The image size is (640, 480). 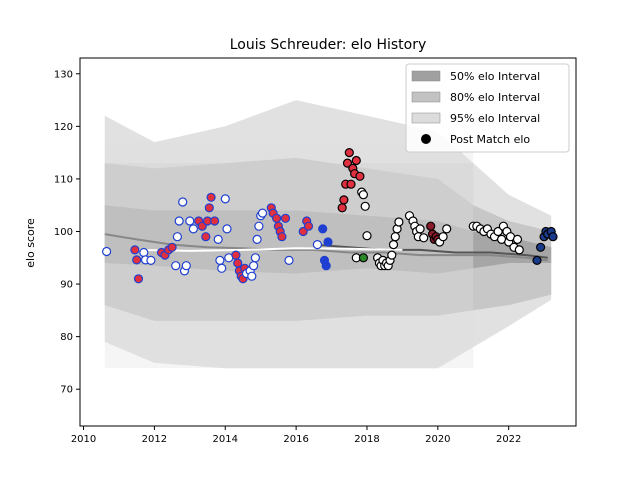 I want to click on y-tick-label: 70, so click(x=66, y=390).